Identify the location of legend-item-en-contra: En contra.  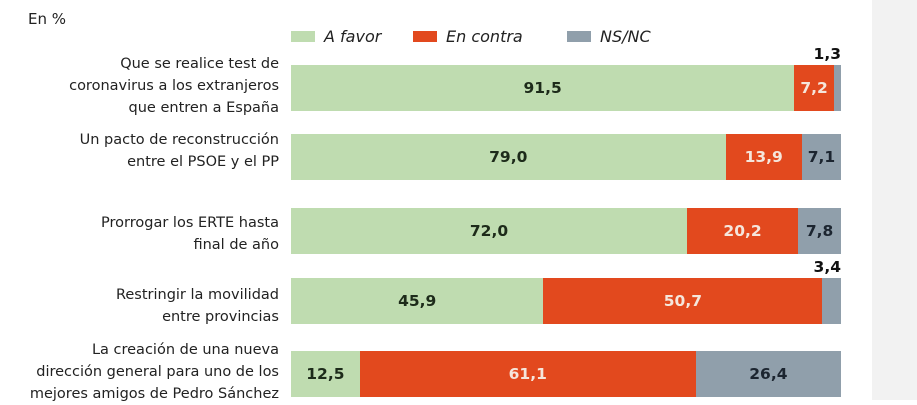
(468, 36).